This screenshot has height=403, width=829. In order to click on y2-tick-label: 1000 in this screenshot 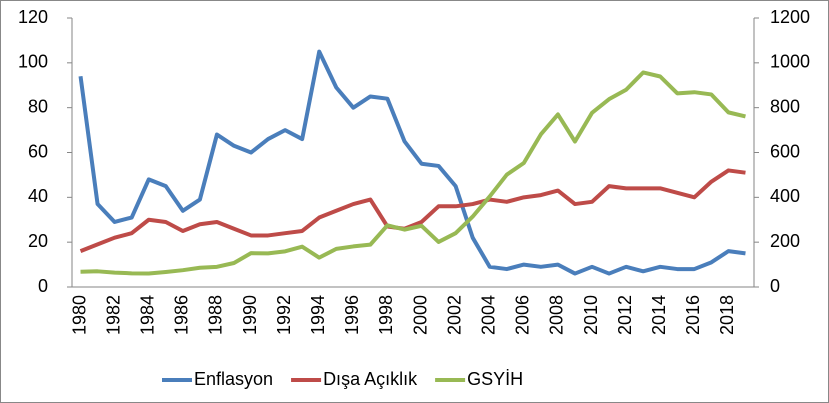, I will do `click(790, 62)`.